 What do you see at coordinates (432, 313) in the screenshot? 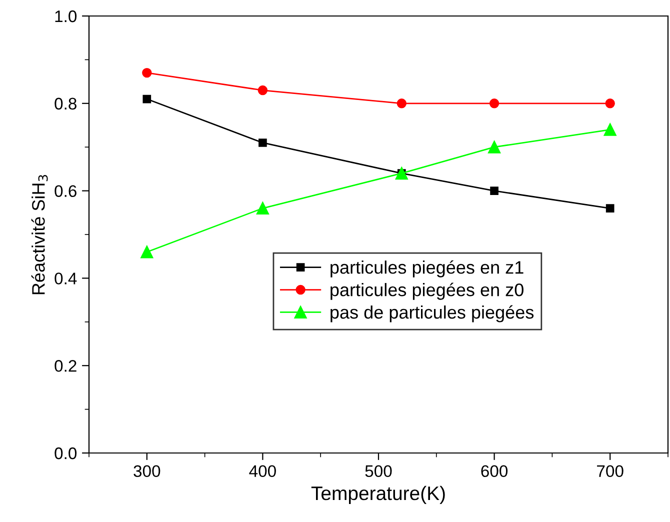
I see `legend-label: pas de particules piegées` at bounding box center [432, 313].